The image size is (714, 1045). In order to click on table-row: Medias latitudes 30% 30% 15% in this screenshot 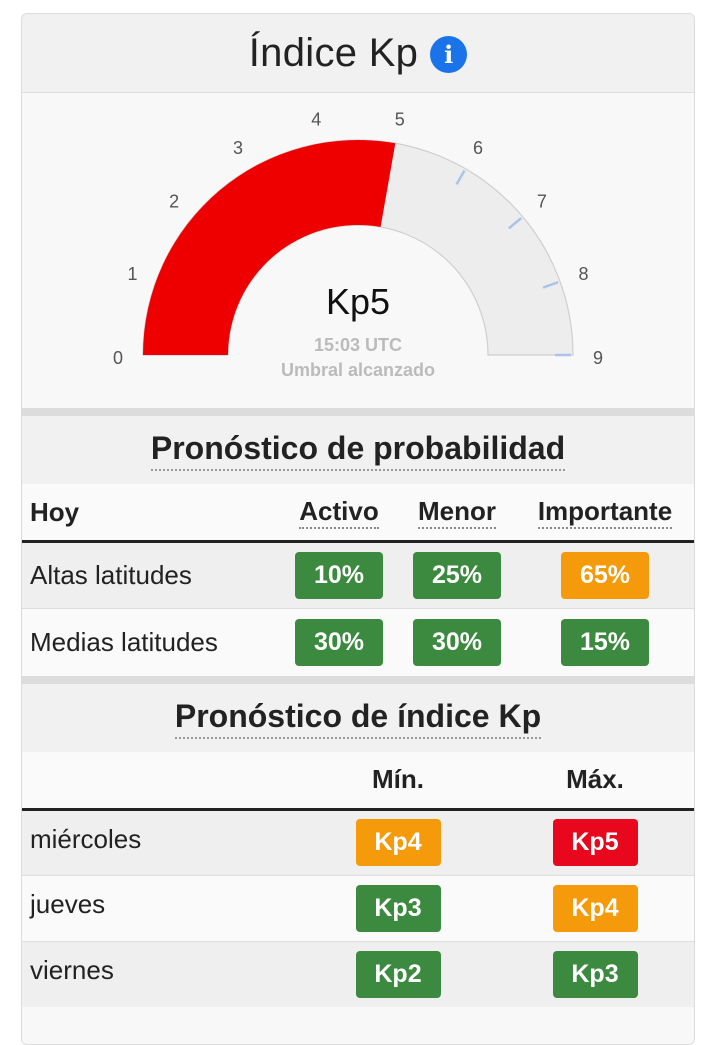, I will do `click(358, 642)`.